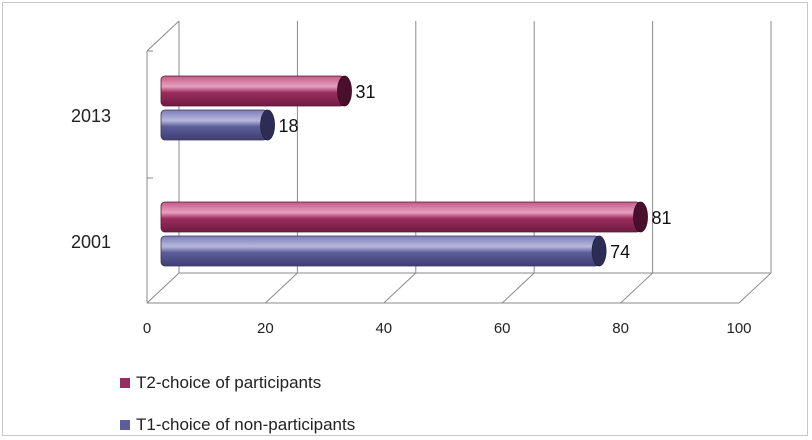 Image resolution: width=812 pixels, height=440 pixels. What do you see at coordinates (738, 328) in the screenshot?
I see `x-tick-label: 100` at bounding box center [738, 328].